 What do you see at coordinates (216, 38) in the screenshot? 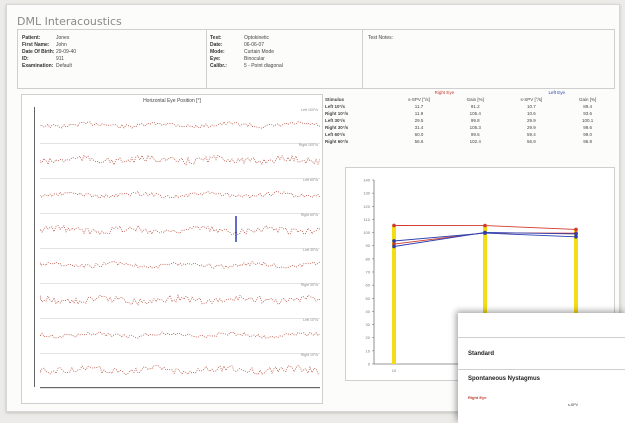
I see `test-key: Test:` at bounding box center [216, 38].